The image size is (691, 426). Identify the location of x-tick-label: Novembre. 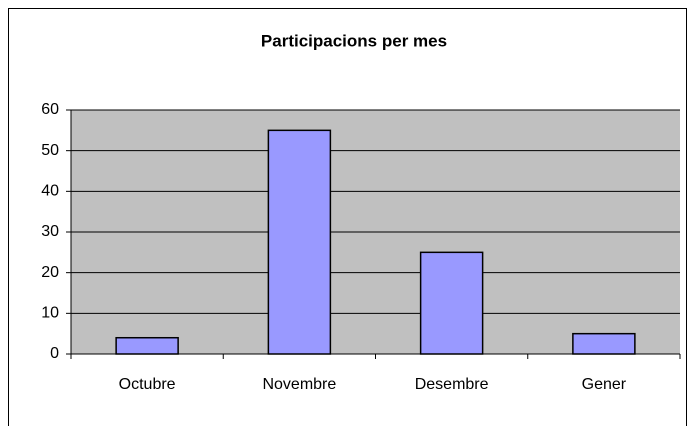
(299, 384).